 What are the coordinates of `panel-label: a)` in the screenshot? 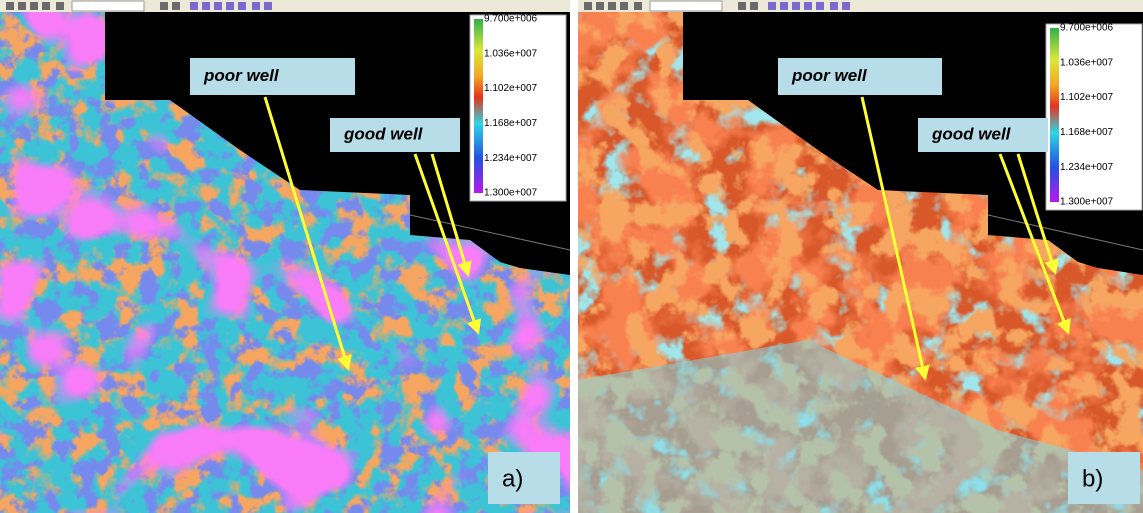 It's located at (512, 478).